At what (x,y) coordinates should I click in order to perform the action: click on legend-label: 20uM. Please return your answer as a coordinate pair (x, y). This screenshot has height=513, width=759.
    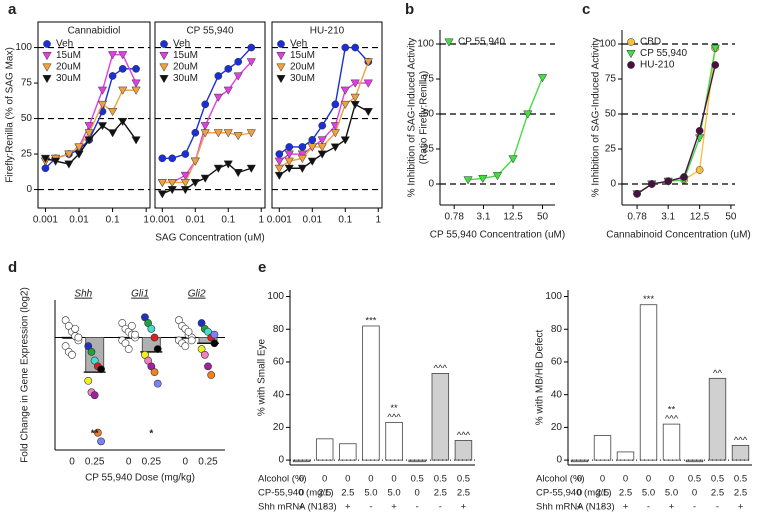
    Looking at the image, I should click on (185, 67).